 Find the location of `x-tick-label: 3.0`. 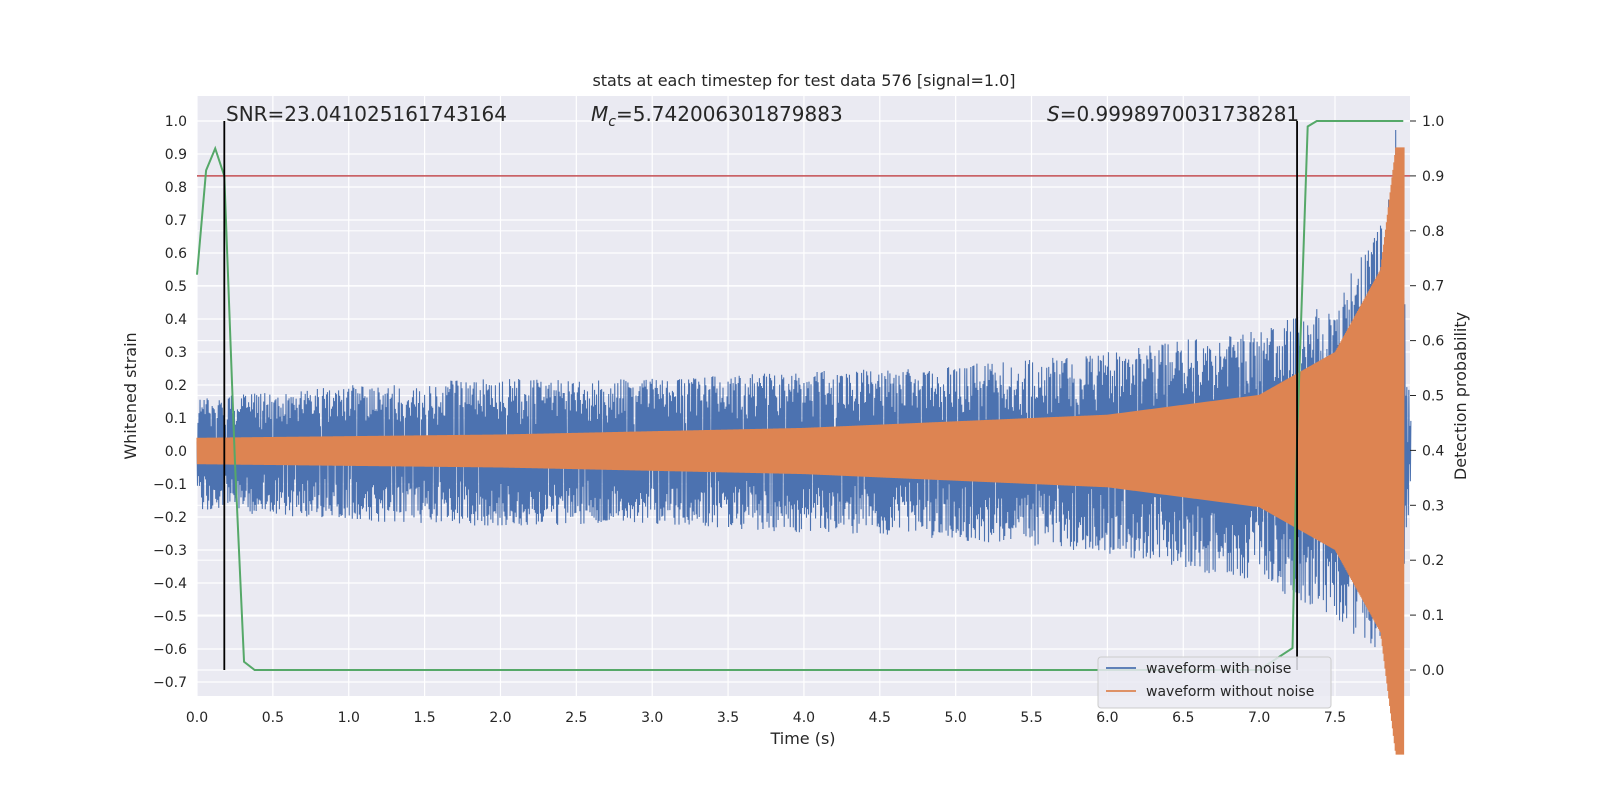

x-tick-label: 3.0 is located at coordinates (652, 718).